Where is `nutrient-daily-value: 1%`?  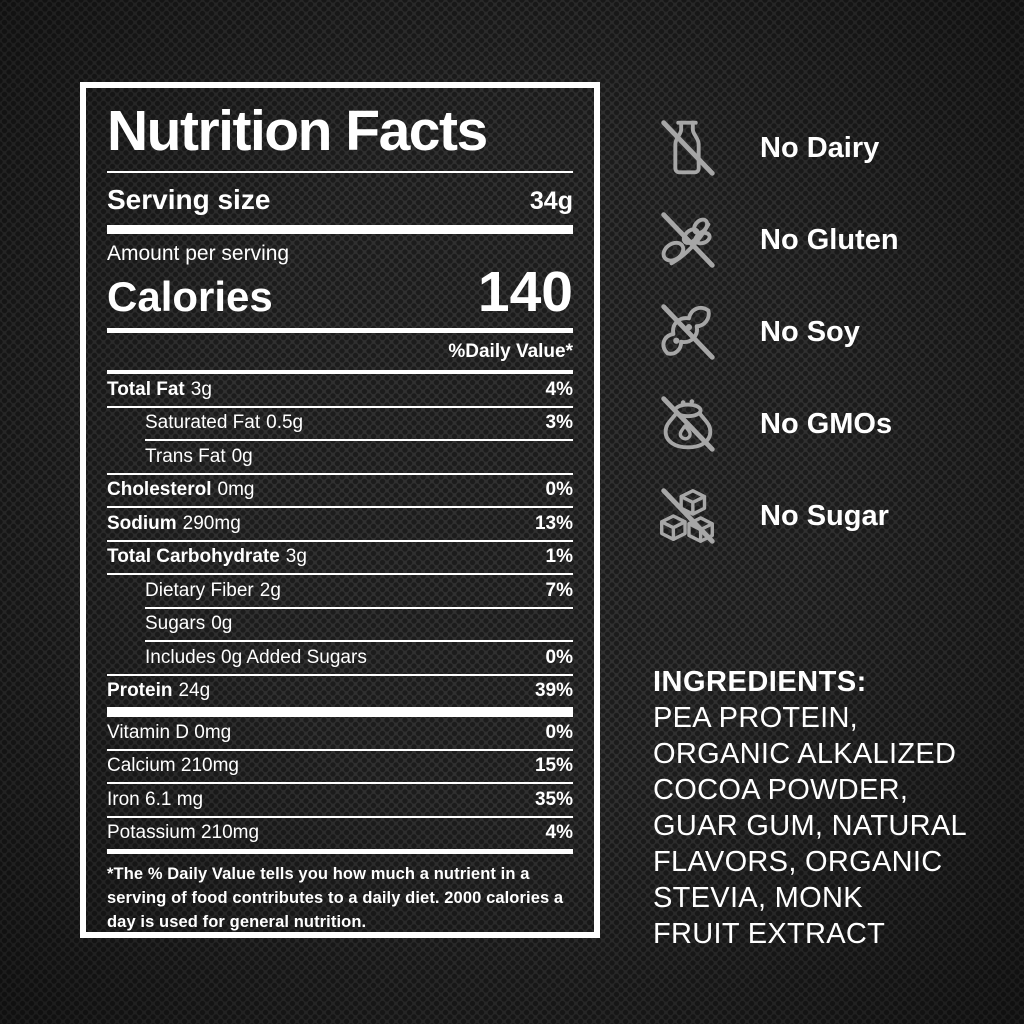
nutrient-daily-value: 1% is located at coordinates (559, 557).